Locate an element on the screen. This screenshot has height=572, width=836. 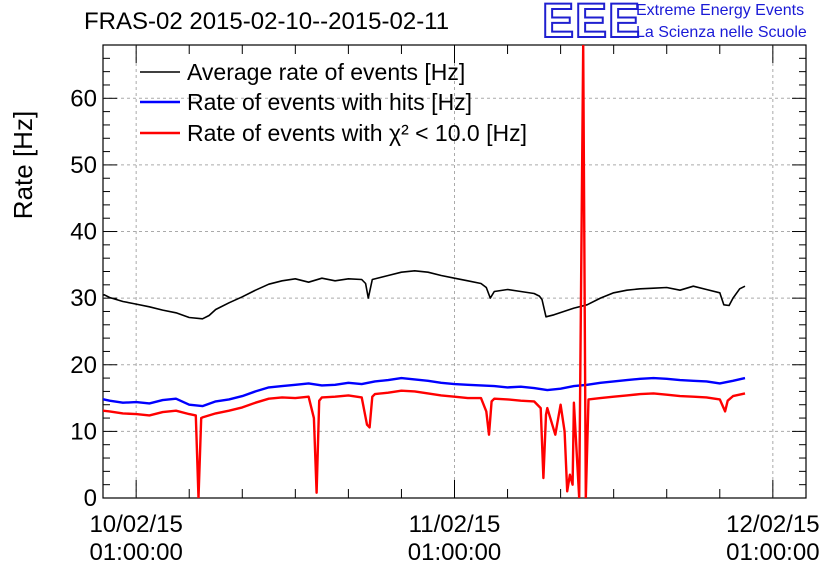
y-tick-label: 30 is located at coordinates (83, 298).